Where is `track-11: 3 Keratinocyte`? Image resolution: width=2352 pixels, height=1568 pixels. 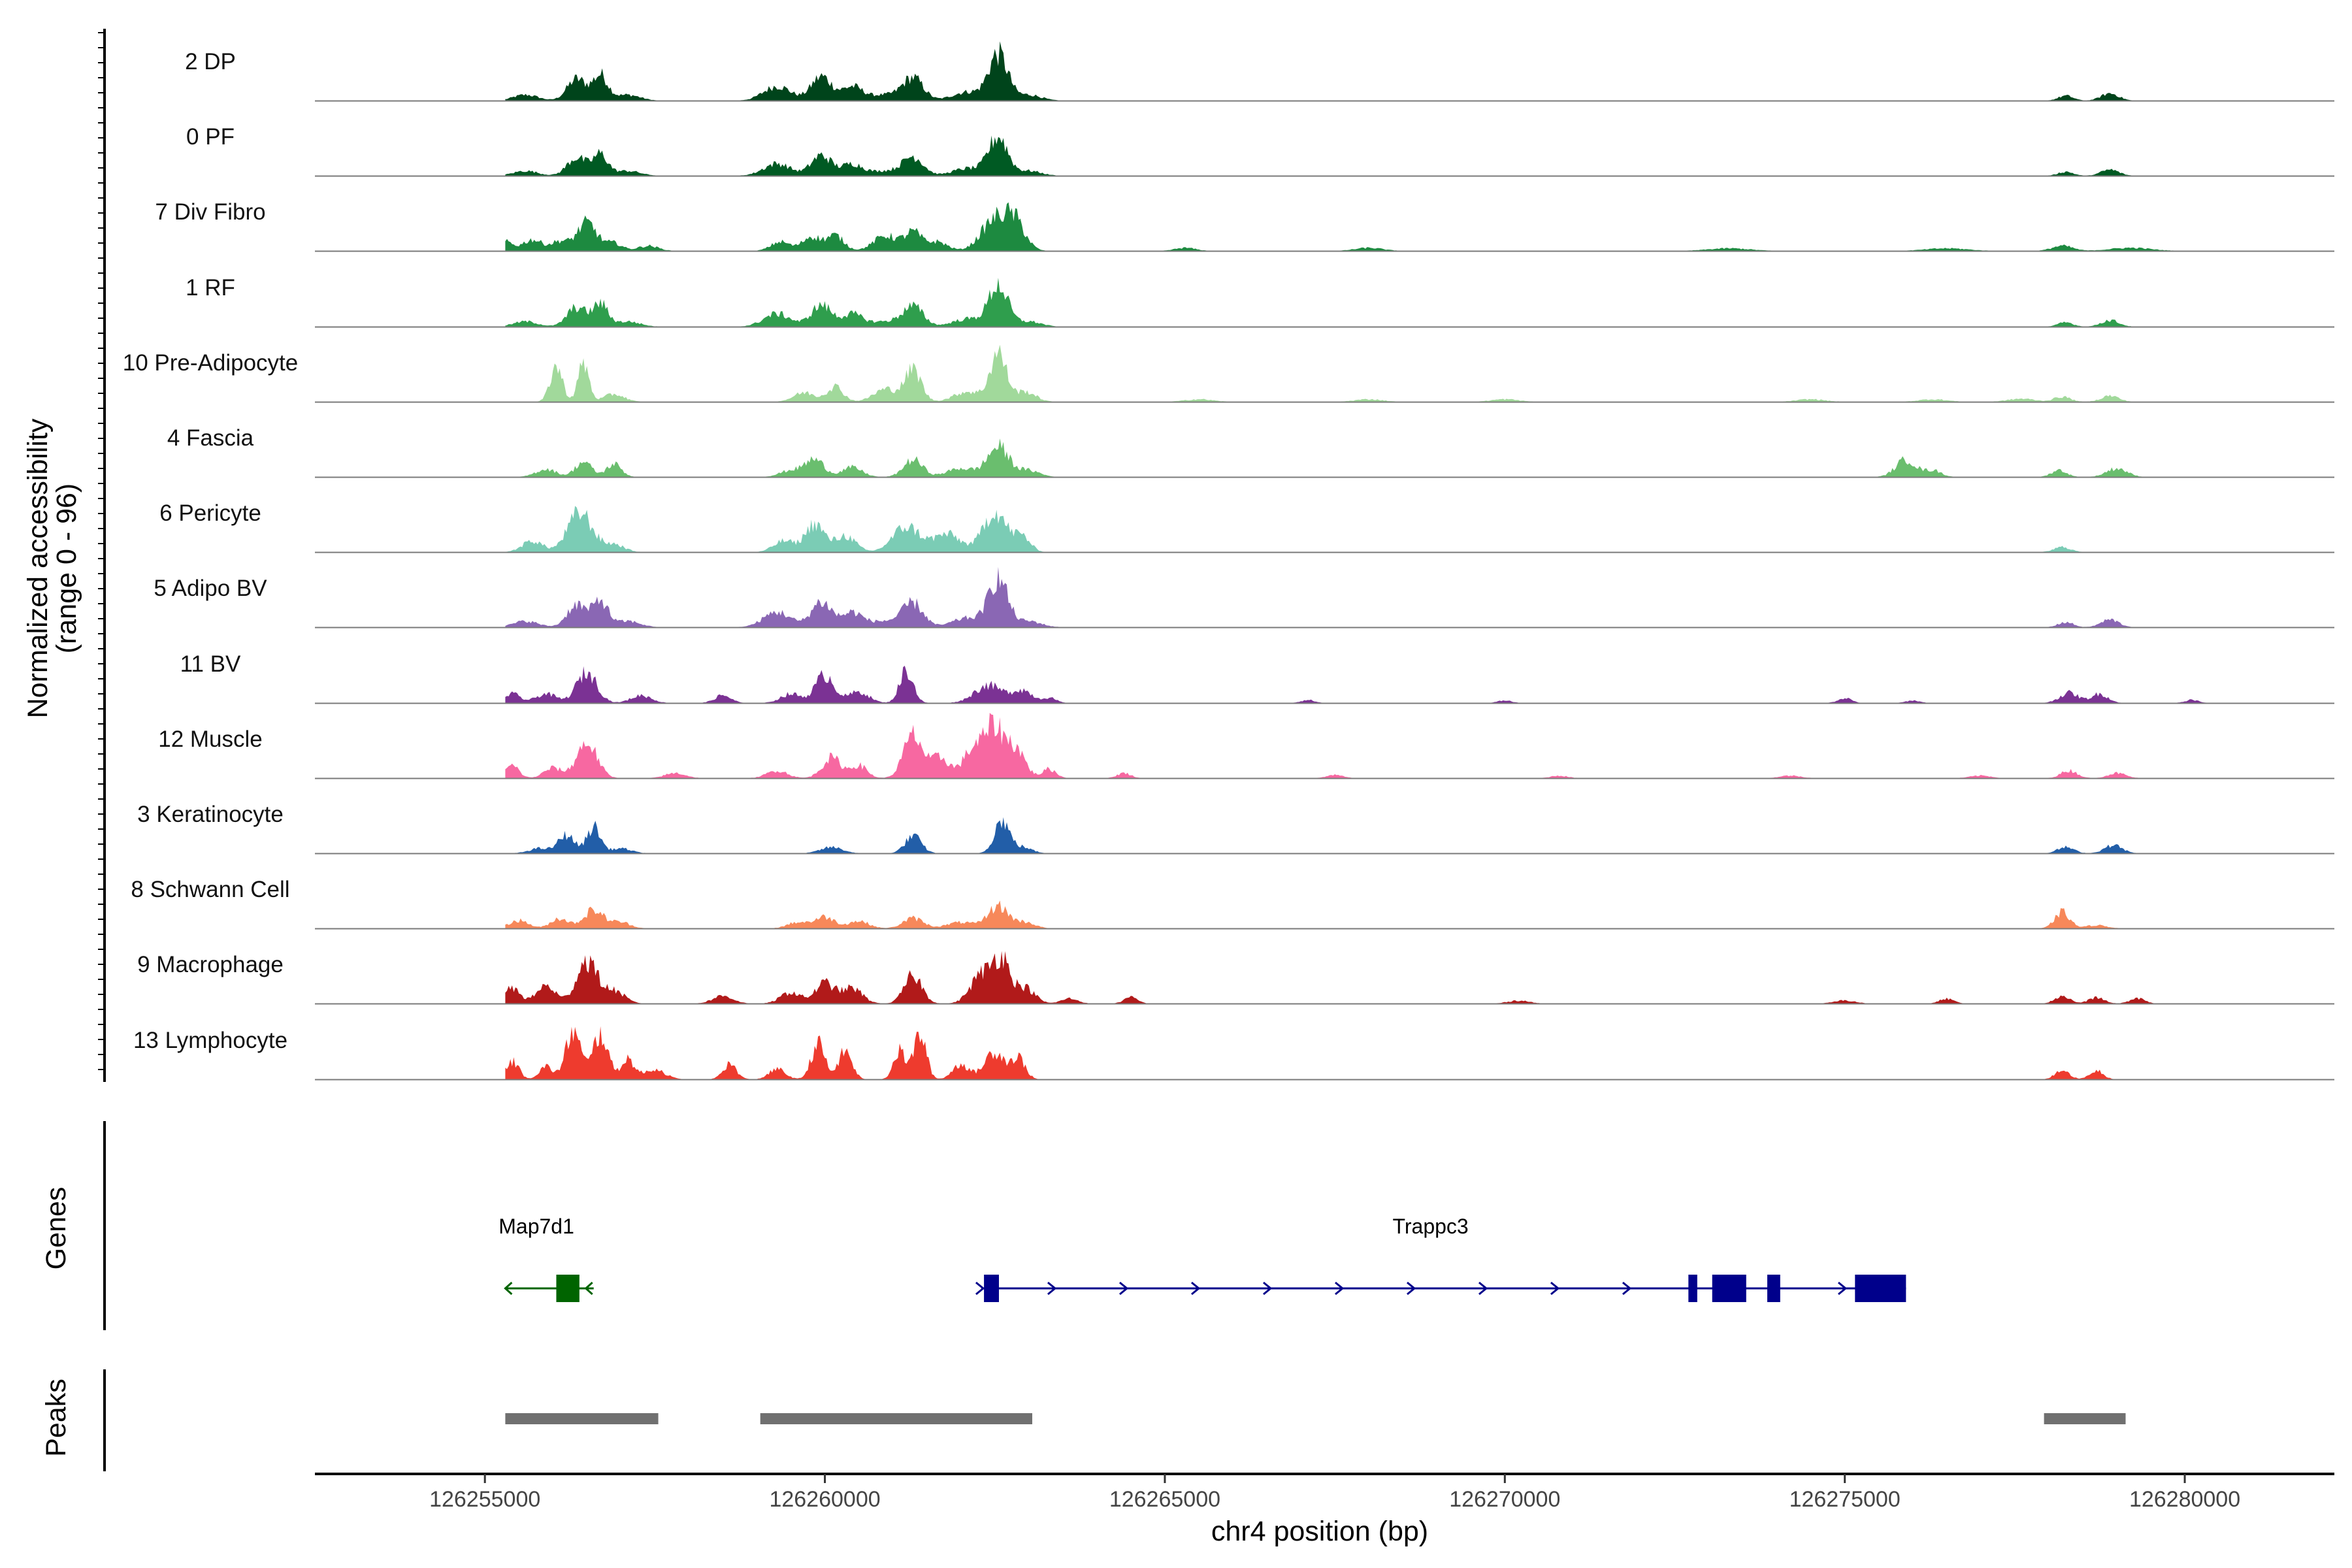
track-11: 3 Keratinocyte is located at coordinates (1235, 828).